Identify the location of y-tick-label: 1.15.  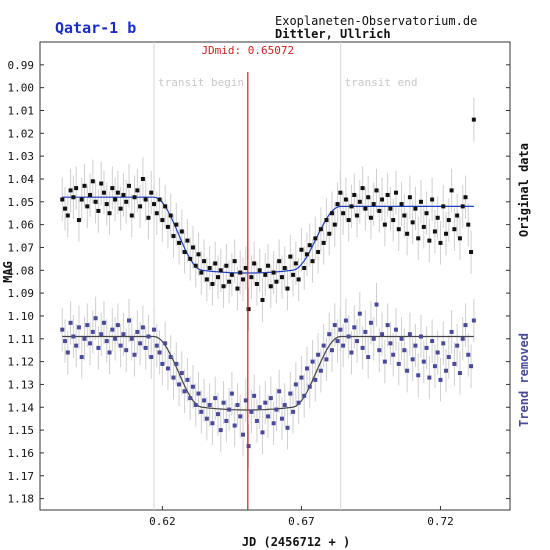
(21, 430).